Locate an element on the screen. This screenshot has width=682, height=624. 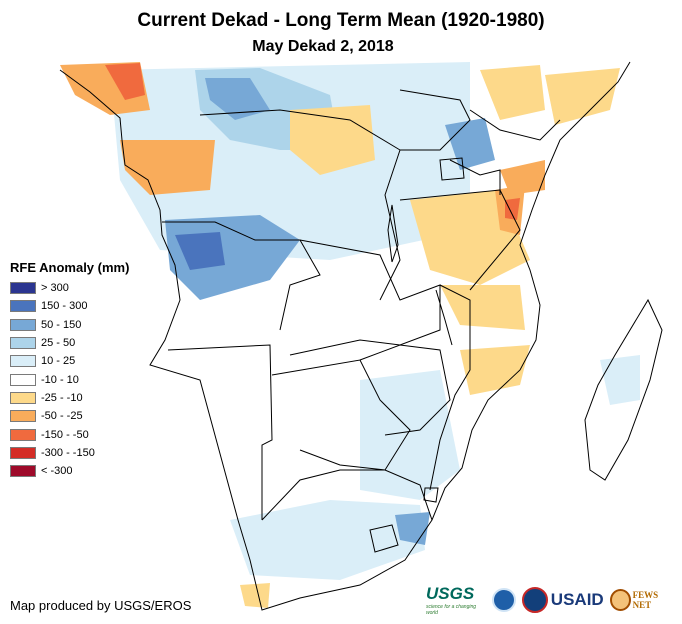
border-tanzania is located at coordinates (460, 240).